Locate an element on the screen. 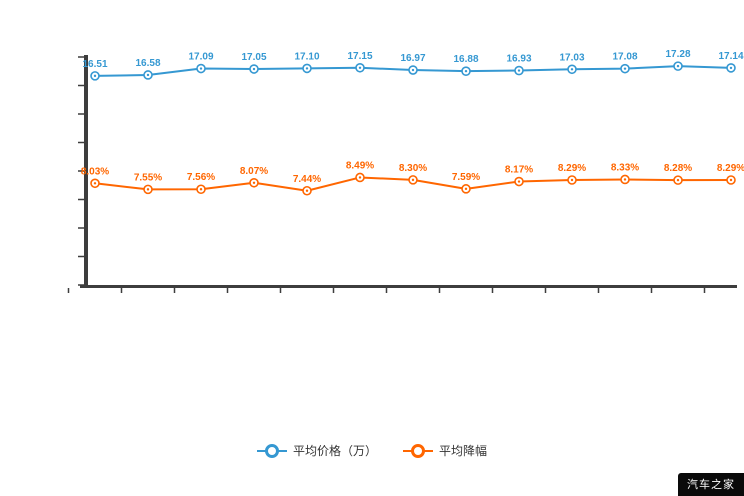 Image resolution: width=744 pixels, height=496 pixels. data-point-label: 17.15 is located at coordinates (359, 56).